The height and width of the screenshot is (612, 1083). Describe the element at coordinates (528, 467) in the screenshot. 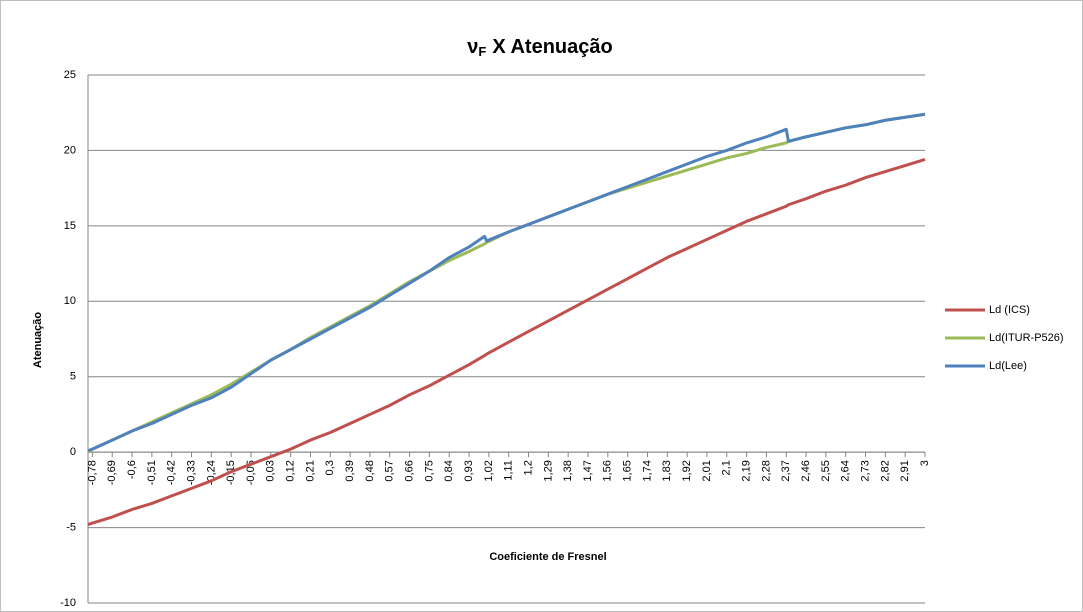

I see `x-tick-label: 1,2` at that location.